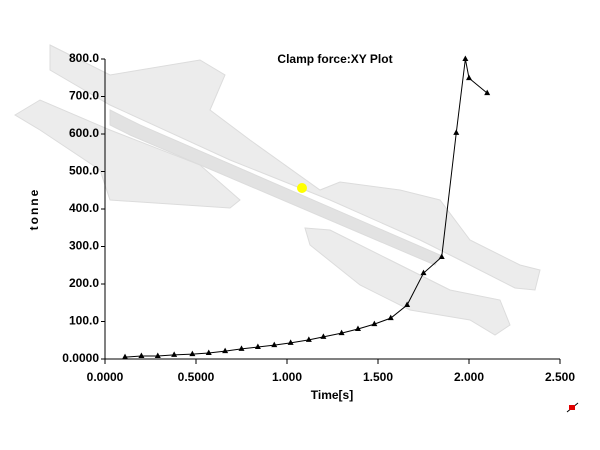 The height and width of the screenshot is (450, 600). Describe the element at coordinates (572, 407) in the screenshot. I see `axis-icon` at that location.